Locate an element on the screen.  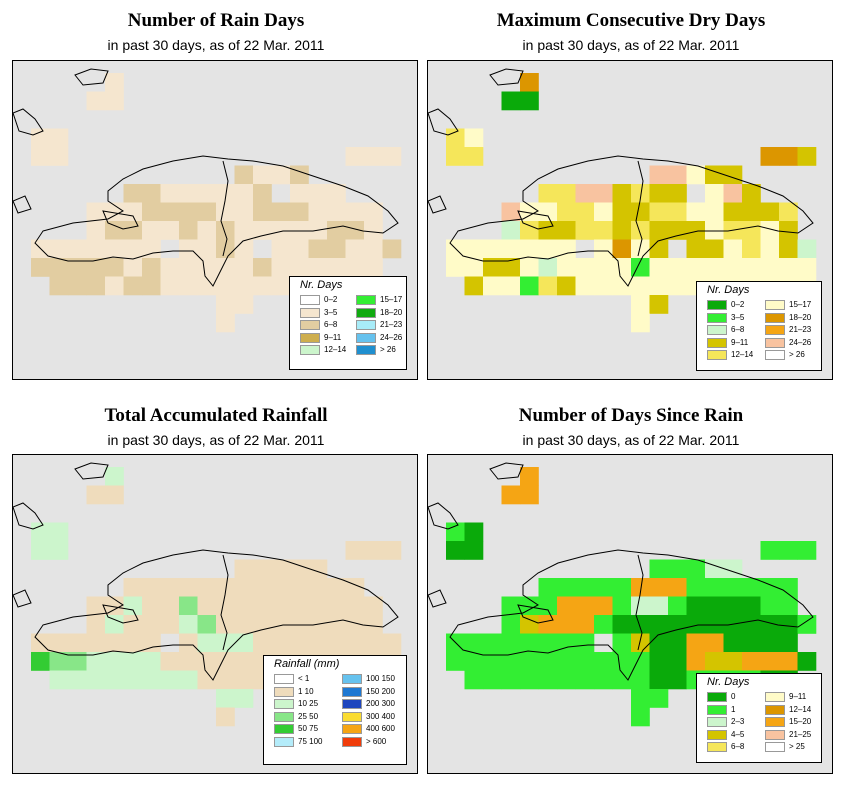
legend-label: 0–2 is located at coordinates (331, 299).